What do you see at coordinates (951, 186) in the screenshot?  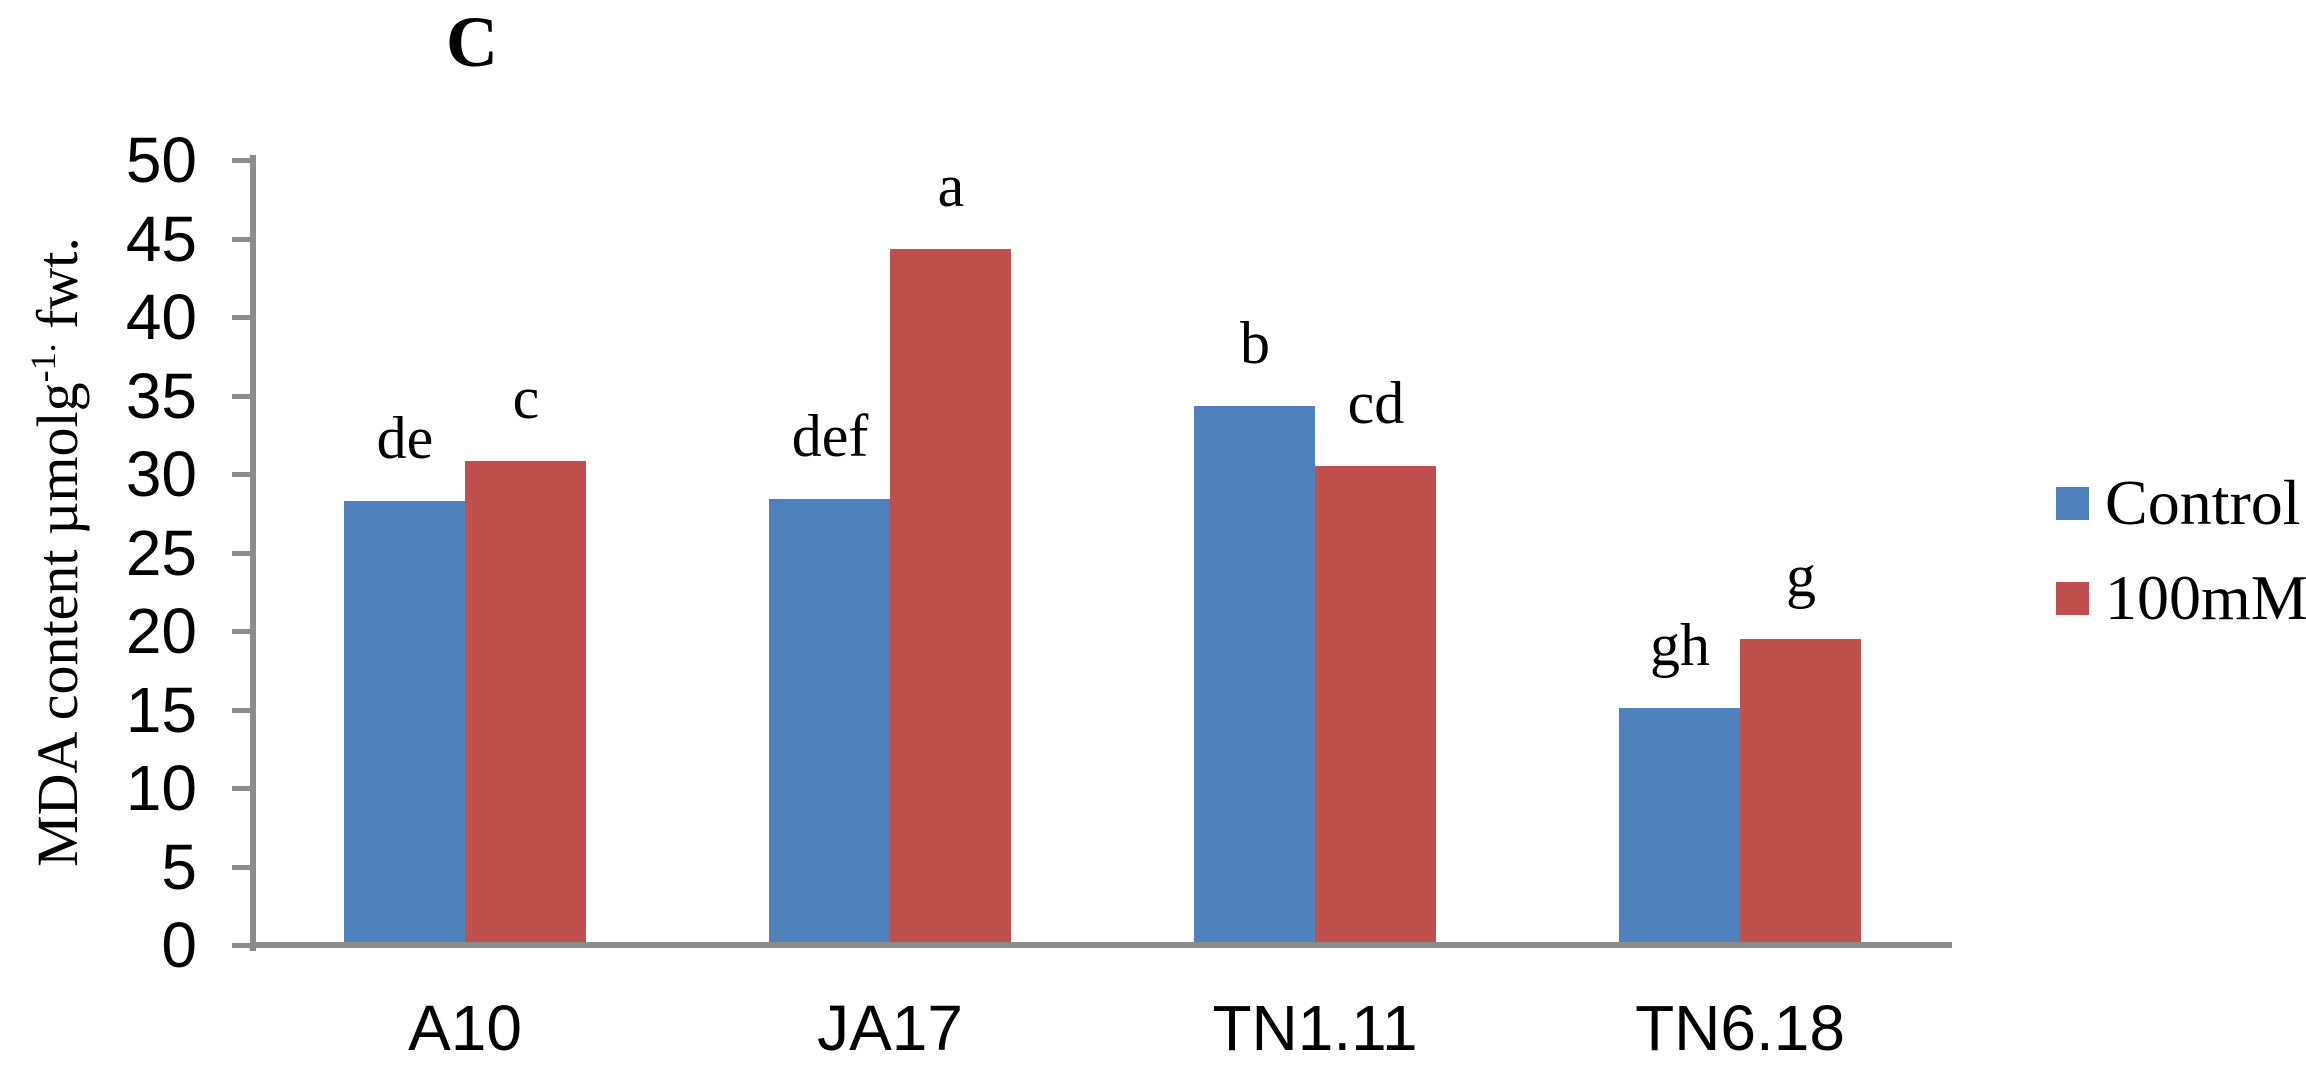 I see `significance-letter: a` at bounding box center [951, 186].